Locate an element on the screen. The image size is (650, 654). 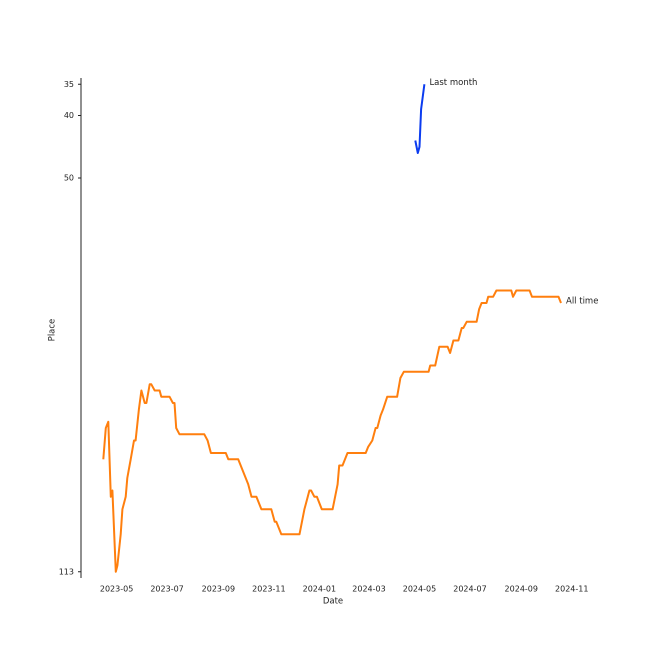
x-tick-label: 2024-03 is located at coordinates (368, 589).